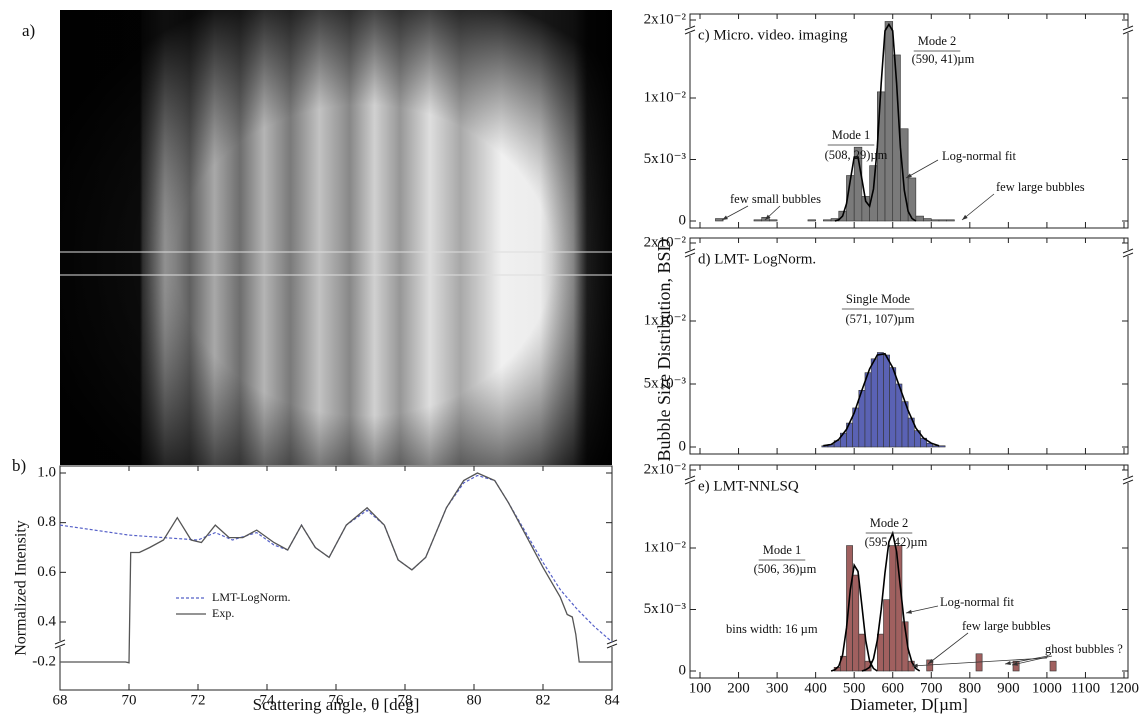 Image resolution: width=1145 pixels, height=715 pixels. I want to click on annotation: Mode 2, so click(889, 523).